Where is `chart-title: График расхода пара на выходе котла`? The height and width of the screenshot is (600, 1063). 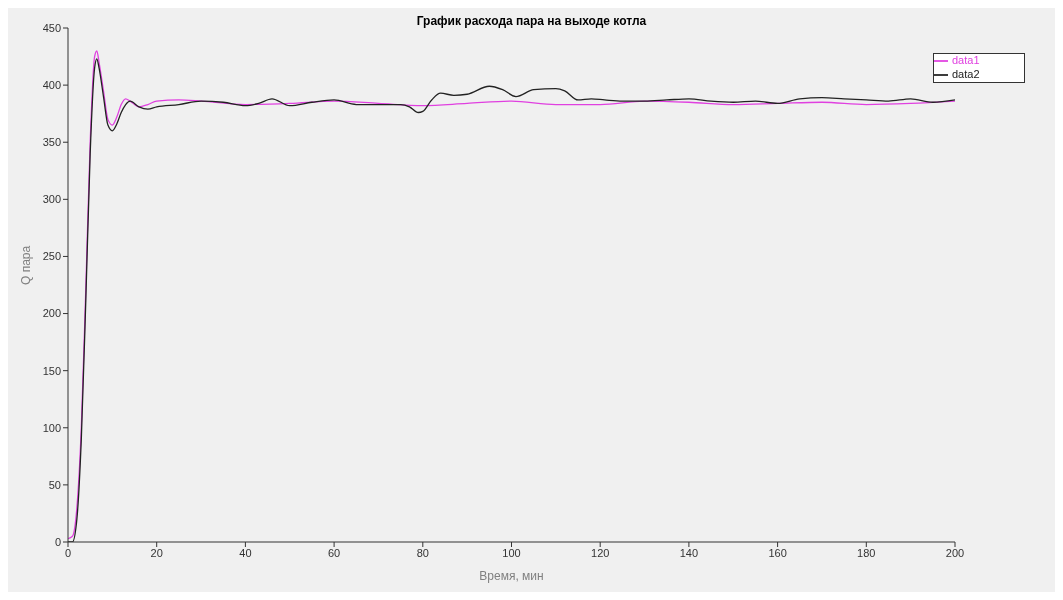 chart-title: График расхода пара на выходе котла is located at coordinates (531, 21).